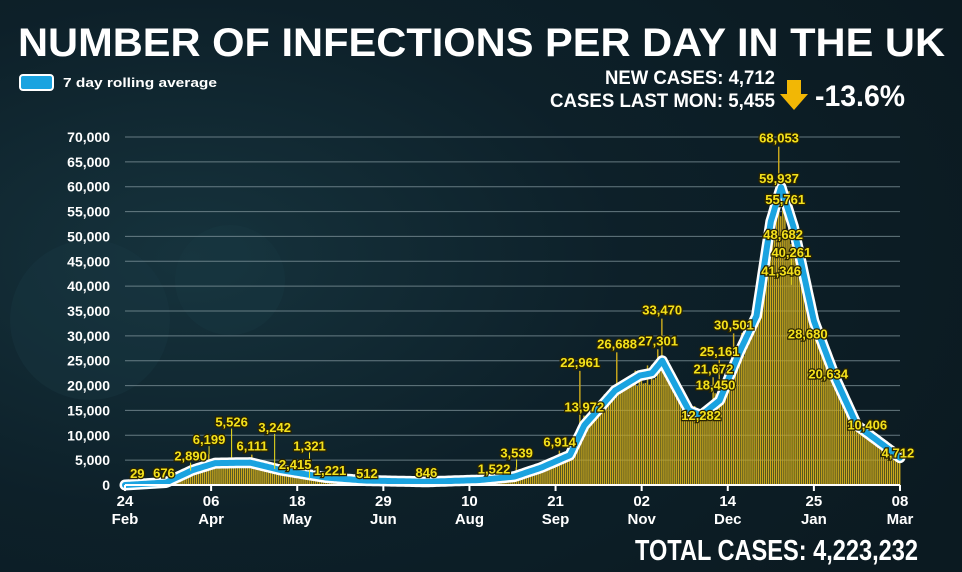  Describe the element at coordinates (690, 78) in the screenshot. I see `new-cases-text: NEW CASES: 4,712` at that location.